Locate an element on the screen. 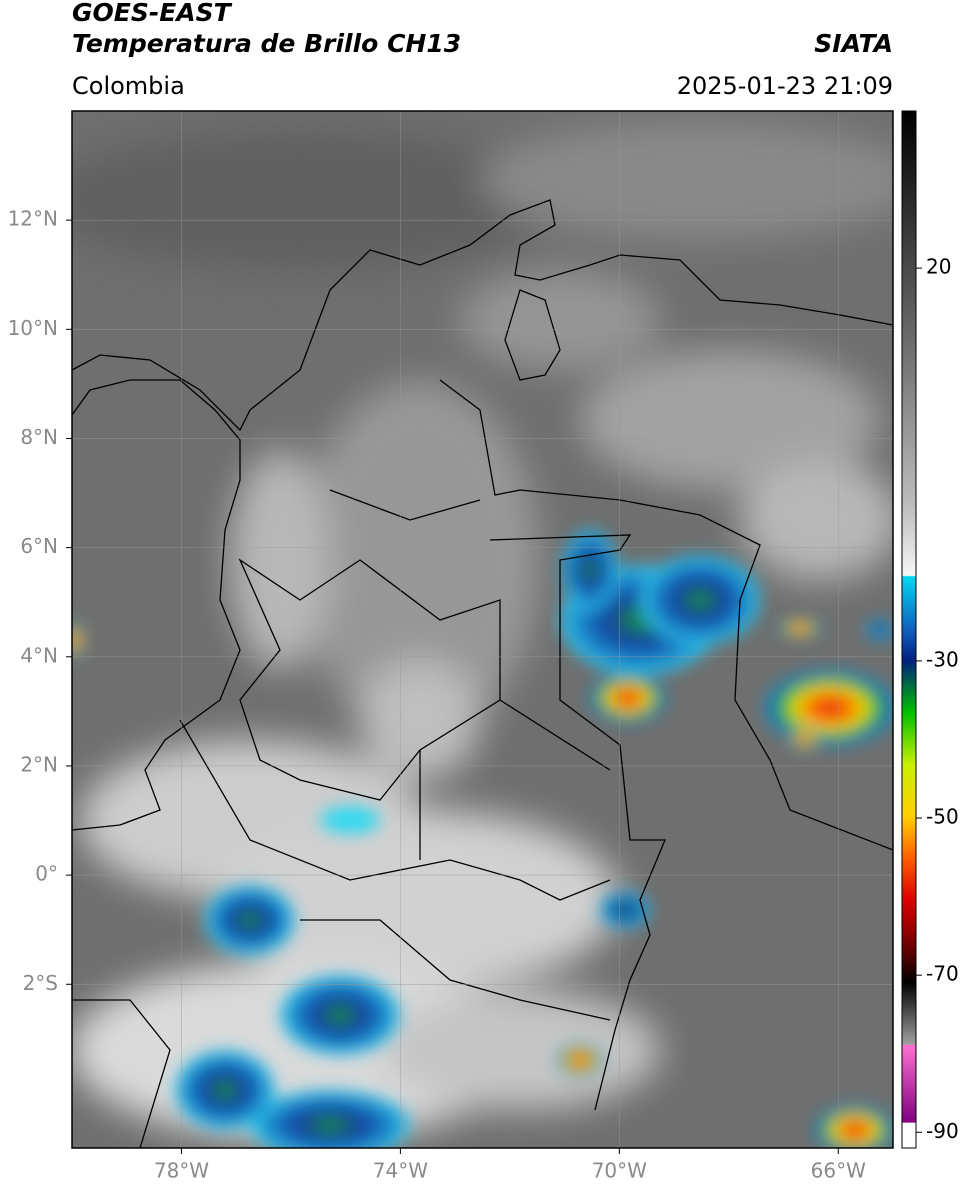  colorbar-tick-label: -50 is located at coordinates (942, 817).